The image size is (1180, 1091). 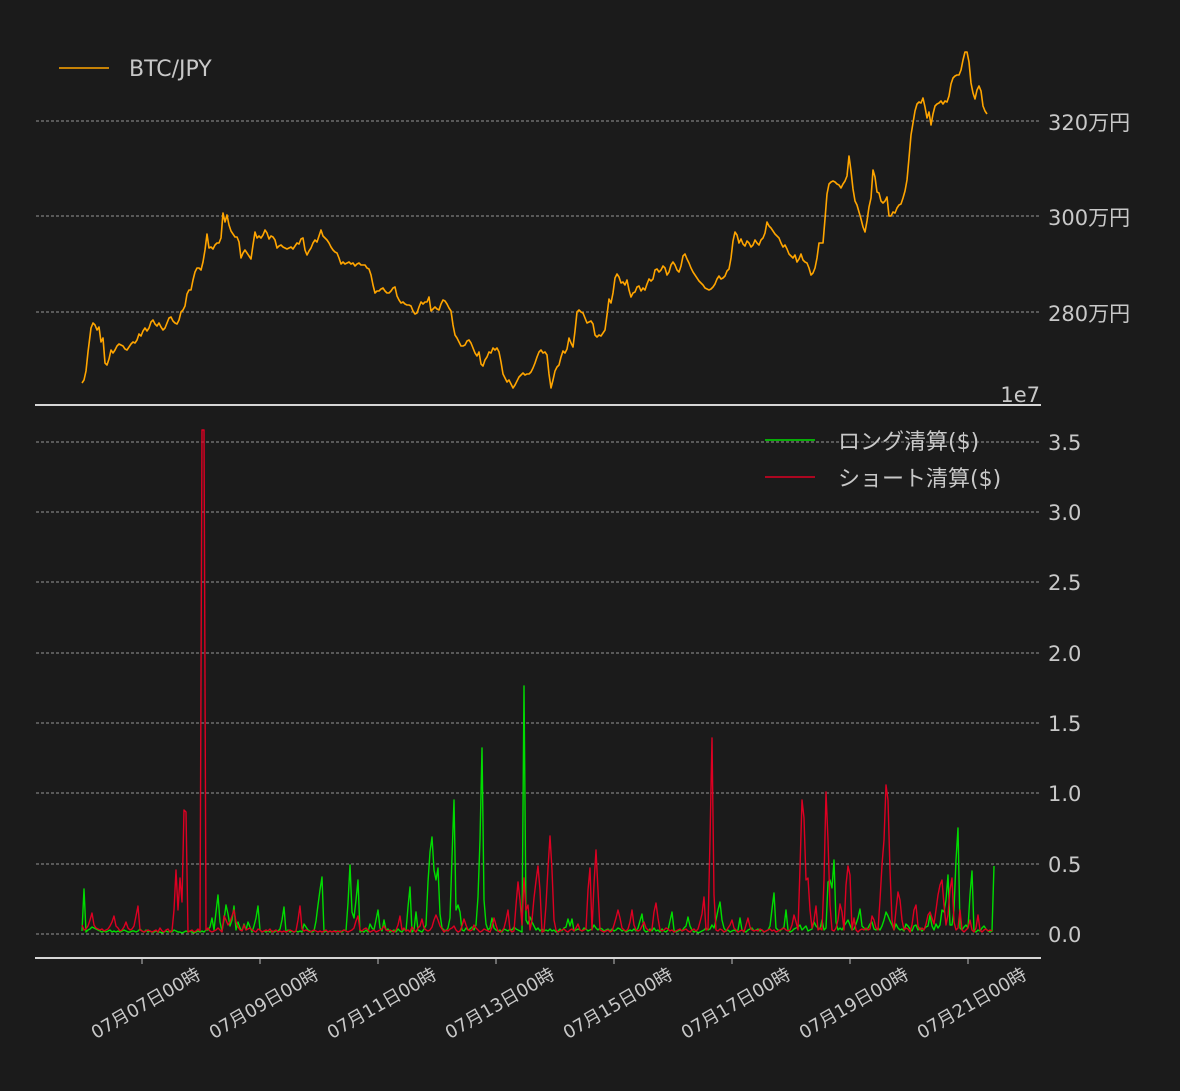 What do you see at coordinates (1089, 218) in the screenshot?
I see `y-tick-300: 300万円` at bounding box center [1089, 218].